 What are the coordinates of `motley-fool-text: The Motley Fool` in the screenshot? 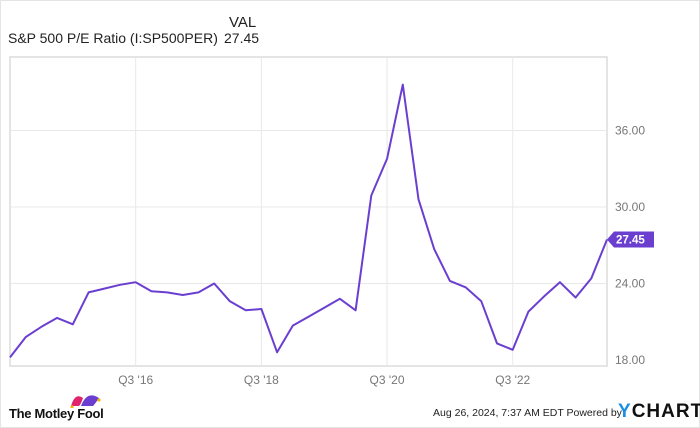 It's located at (56, 413).